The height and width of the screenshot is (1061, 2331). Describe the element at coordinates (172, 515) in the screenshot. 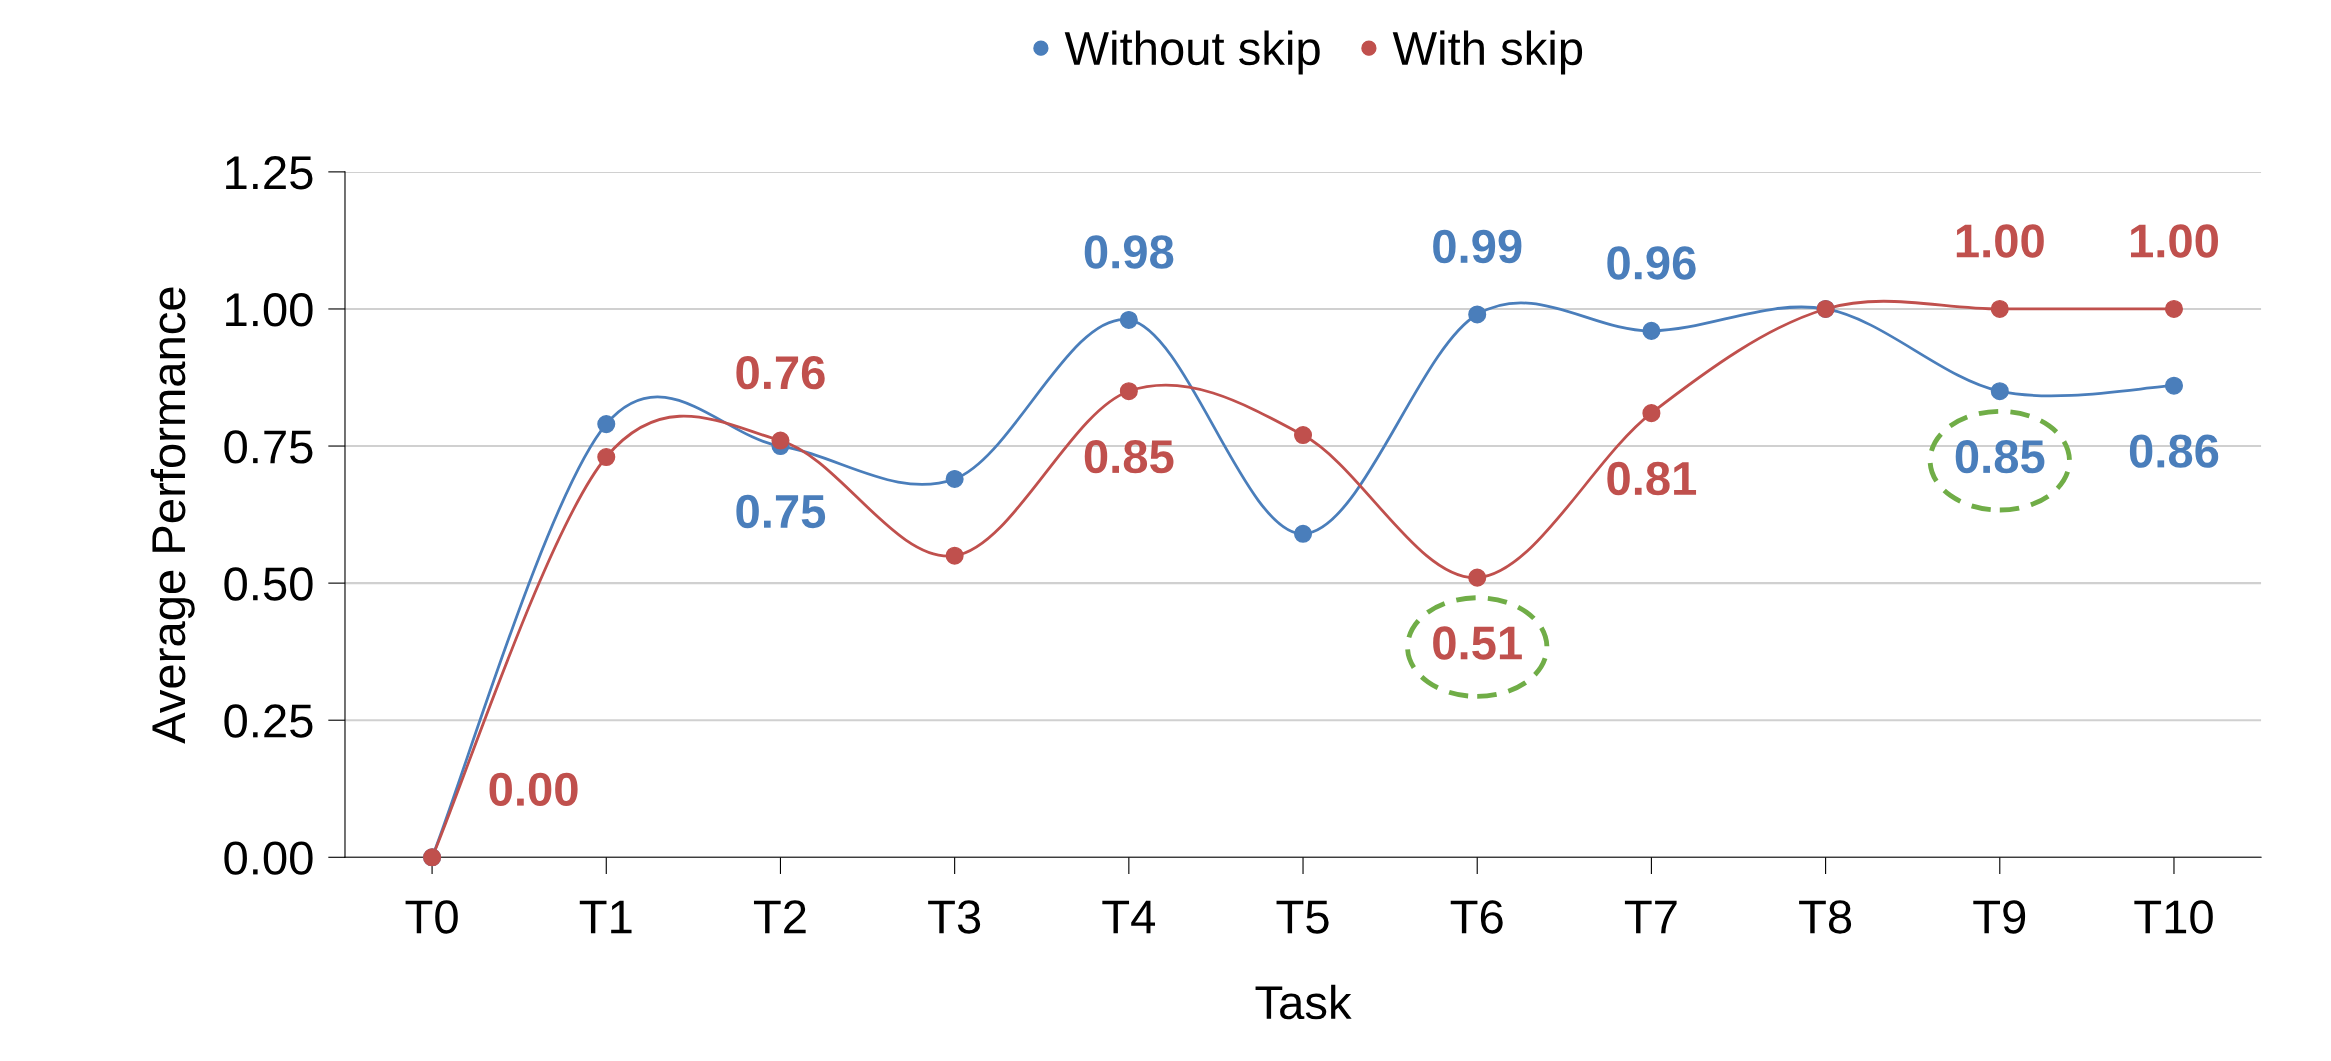

I see `y-axis-title: Average Performance` at that location.